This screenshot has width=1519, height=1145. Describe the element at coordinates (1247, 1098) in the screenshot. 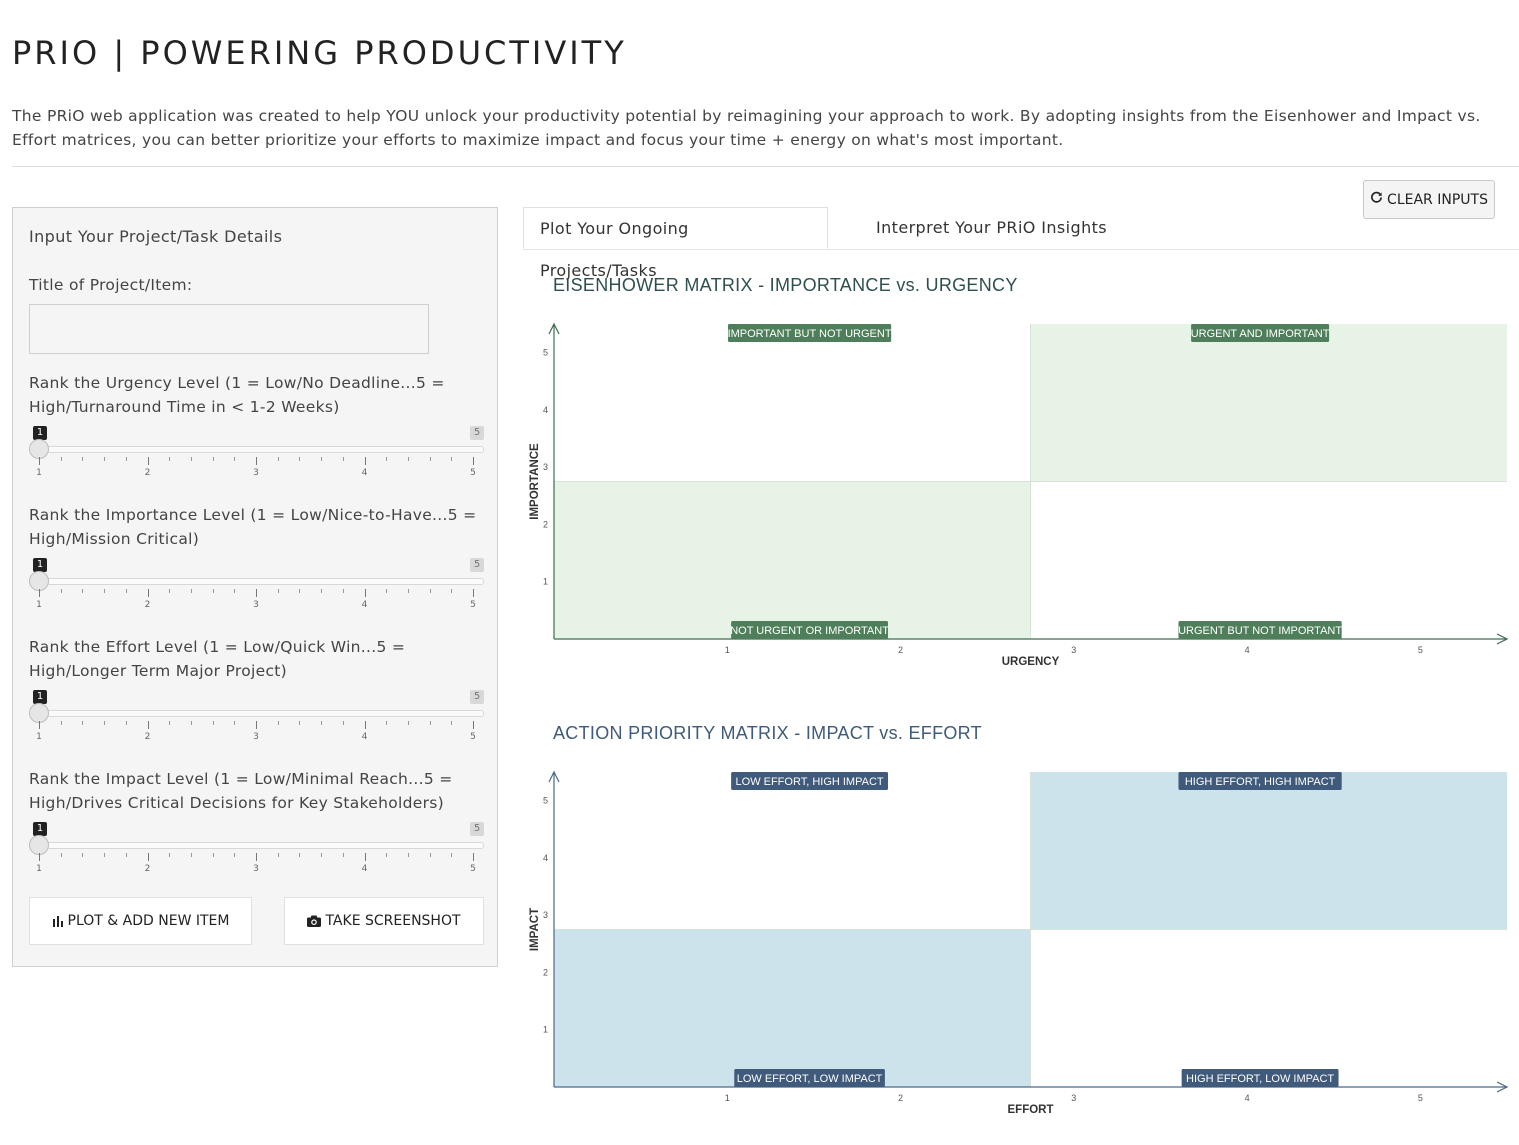

I see `x-tick-label: 4` at that location.